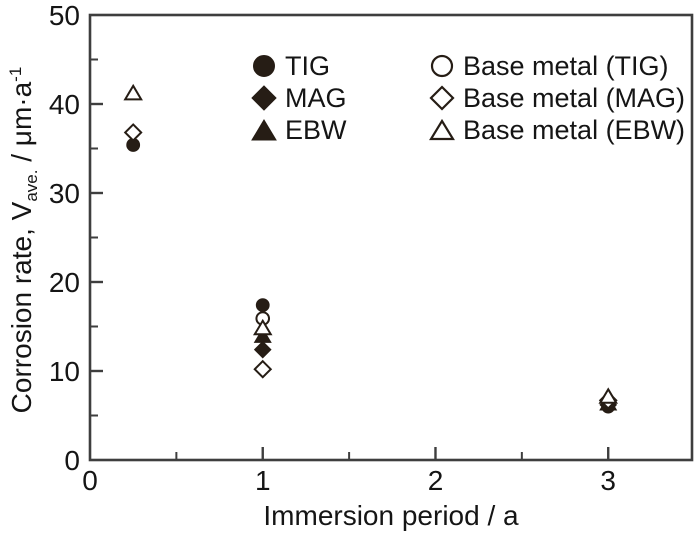 This screenshot has height=534, width=700. I want to click on open-circle-icon, so click(442, 66).